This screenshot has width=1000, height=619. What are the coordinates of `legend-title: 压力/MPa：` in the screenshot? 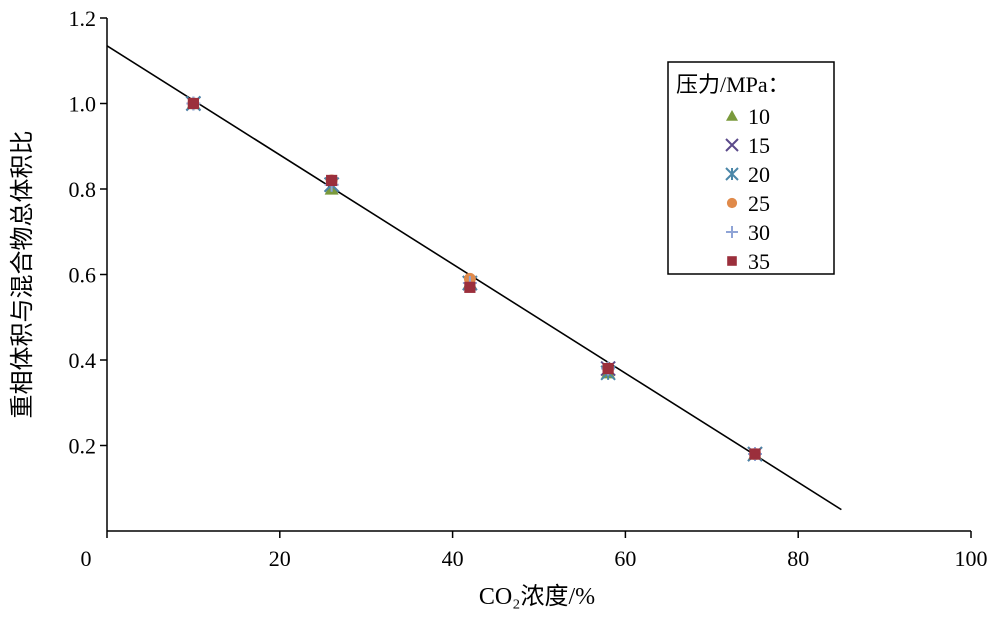 It's located at (733, 84).